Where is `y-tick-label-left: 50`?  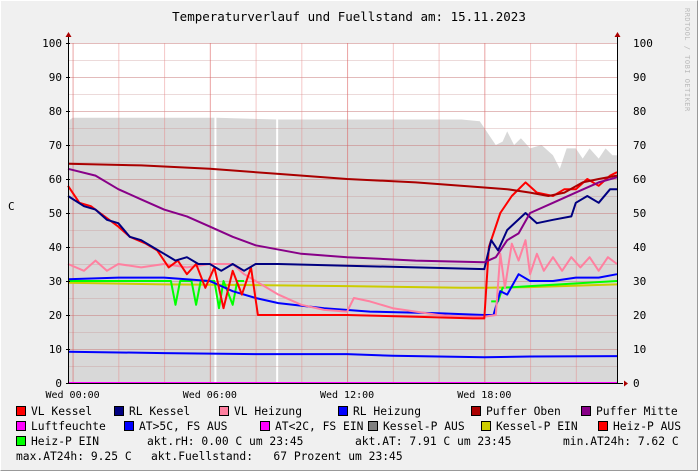
y-tick-label-left: 50 is located at coordinates (55, 213).